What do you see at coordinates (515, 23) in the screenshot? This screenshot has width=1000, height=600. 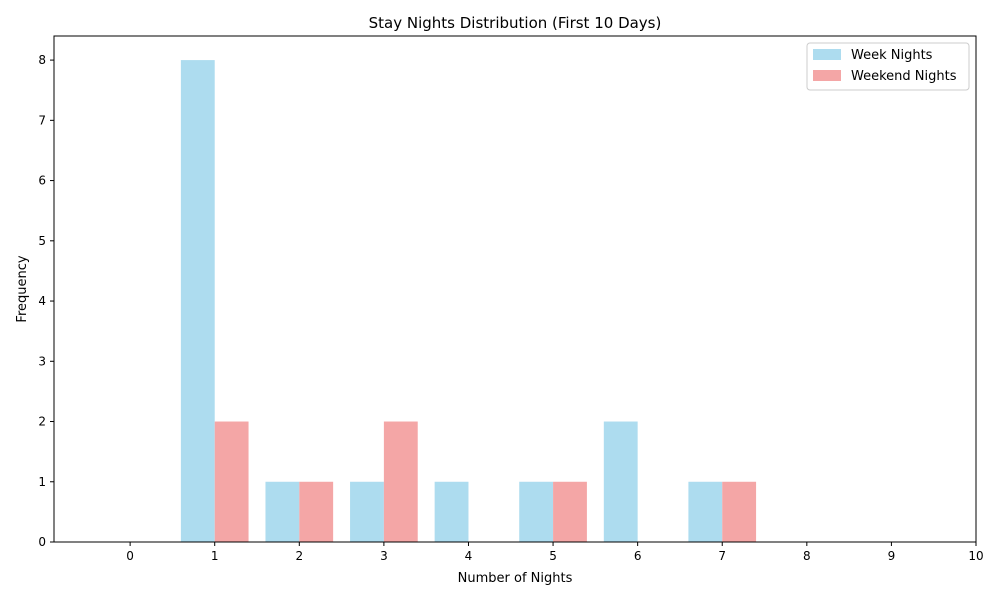 I see `chart-title: Stay Nights Distribution (First 10 Days)` at bounding box center [515, 23].